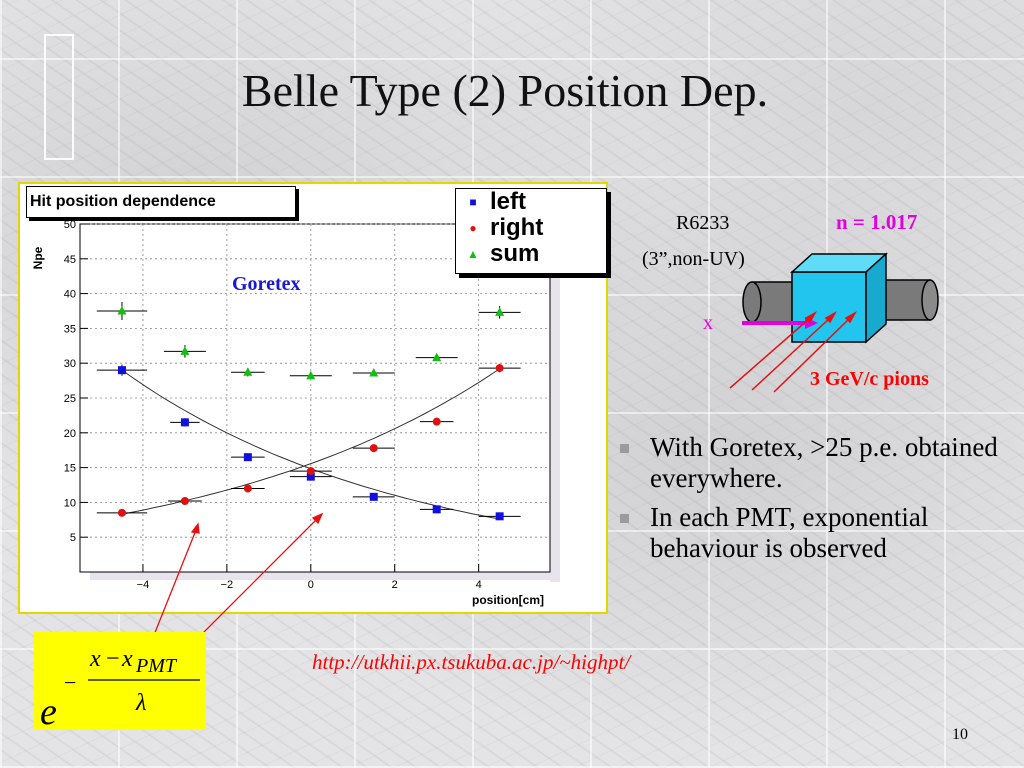 This screenshot has width=1024, height=768. I want to click on legend-sum: ▲ sum, so click(531, 253).